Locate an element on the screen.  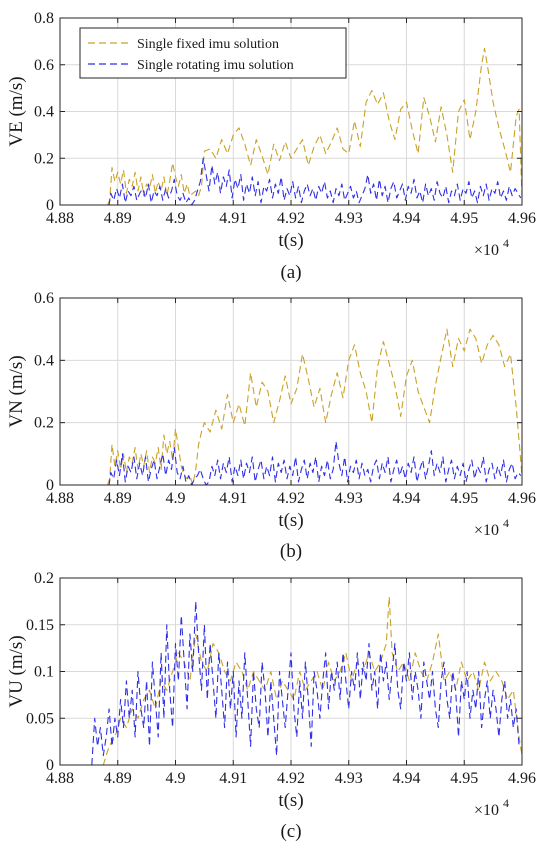
y-tick-label: 0.05 is located at coordinates (40, 718).